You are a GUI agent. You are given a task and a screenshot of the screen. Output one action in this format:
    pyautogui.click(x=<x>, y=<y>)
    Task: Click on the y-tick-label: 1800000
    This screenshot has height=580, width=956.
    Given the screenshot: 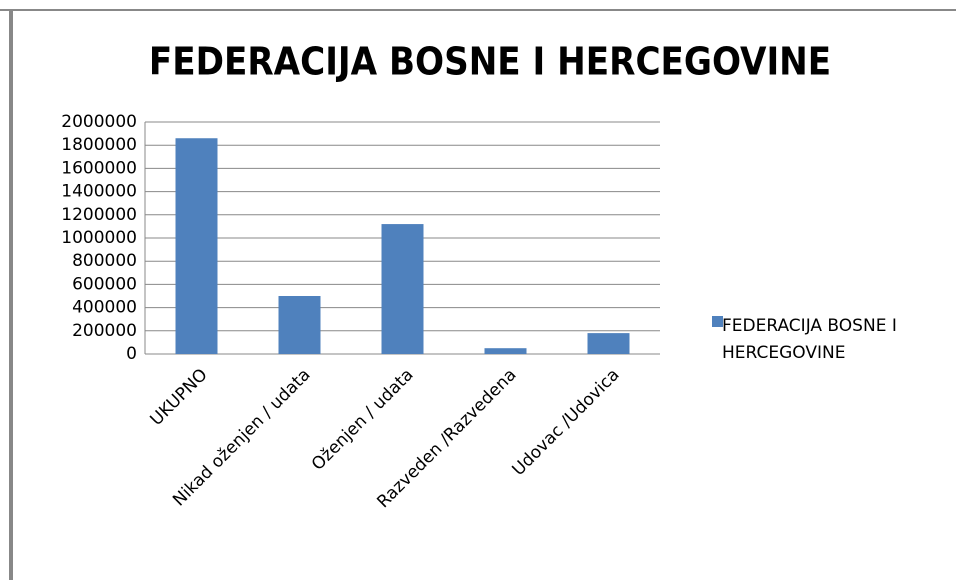 What is the action you would take?
    pyautogui.click(x=99, y=145)
    